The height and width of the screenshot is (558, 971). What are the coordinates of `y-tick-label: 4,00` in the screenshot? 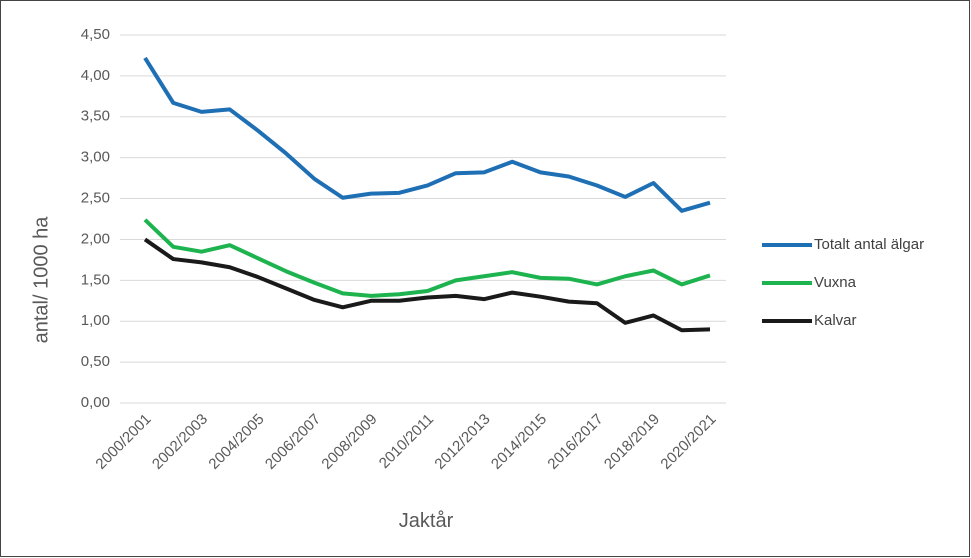 It's located at (95, 75).